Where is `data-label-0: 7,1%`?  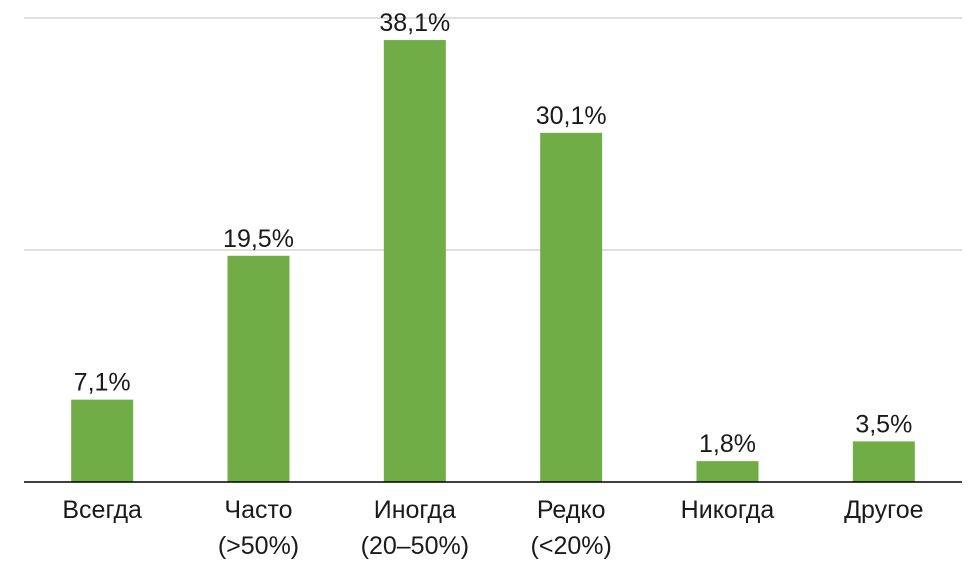
data-label-0: 7,1% is located at coordinates (102, 383).